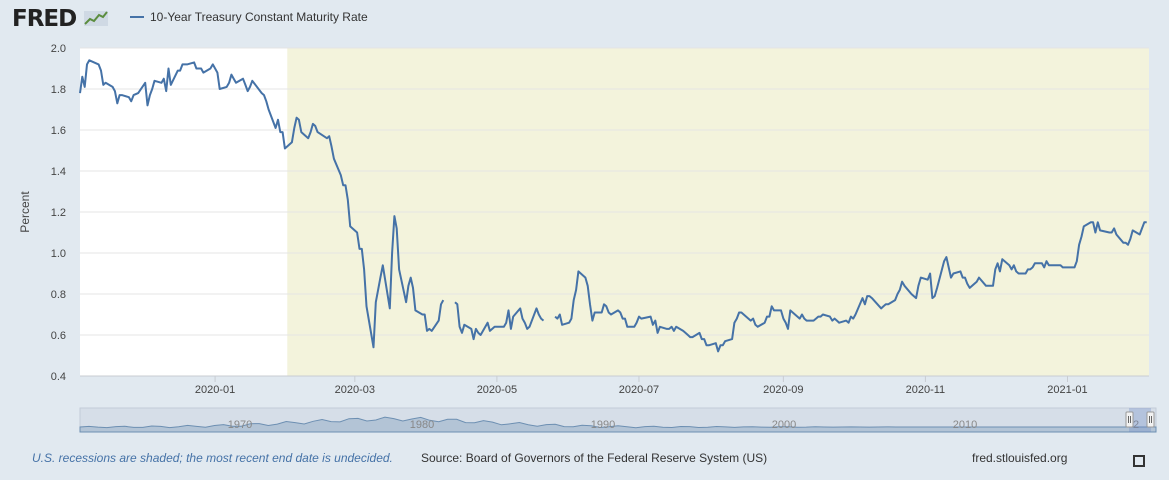 The width and height of the screenshot is (1169, 480). What do you see at coordinates (58, 254) in the screenshot?
I see `y-tick-label: 1.0` at bounding box center [58, 254].